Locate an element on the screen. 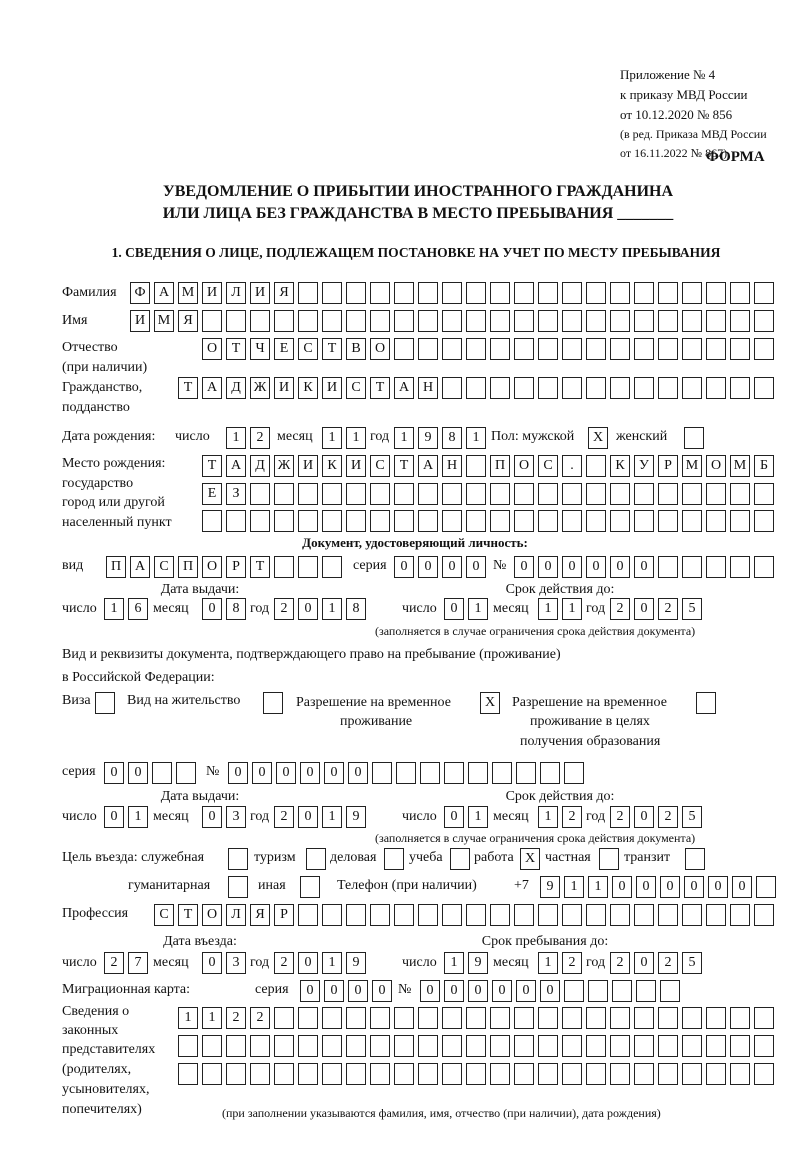  char-cell: 3 is located at coordinates (236, 963).